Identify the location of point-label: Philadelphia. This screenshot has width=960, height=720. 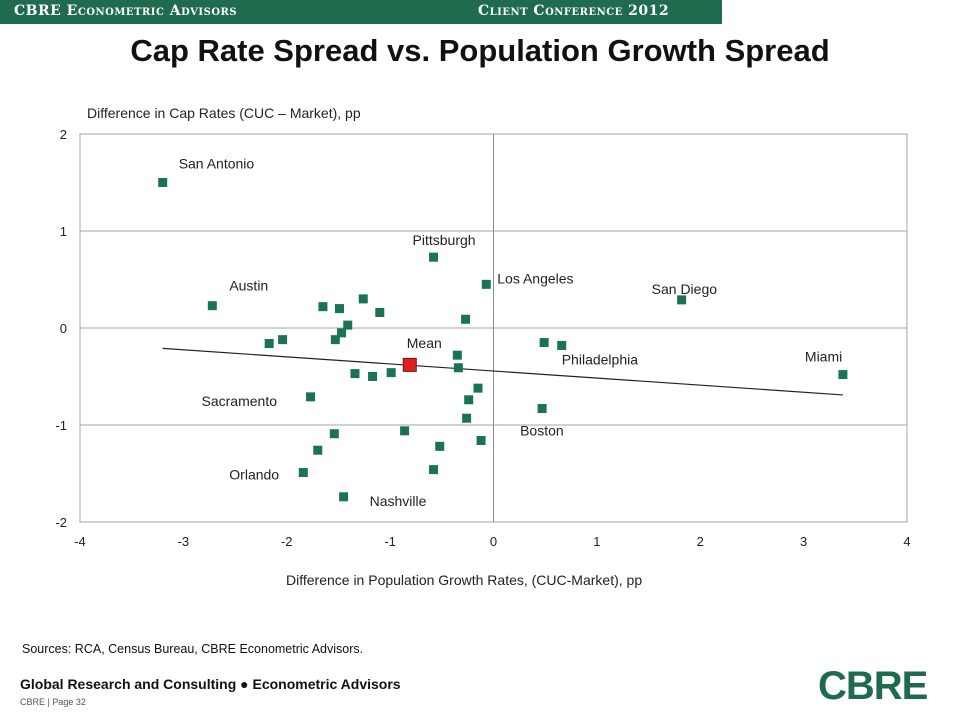
(600, 359).